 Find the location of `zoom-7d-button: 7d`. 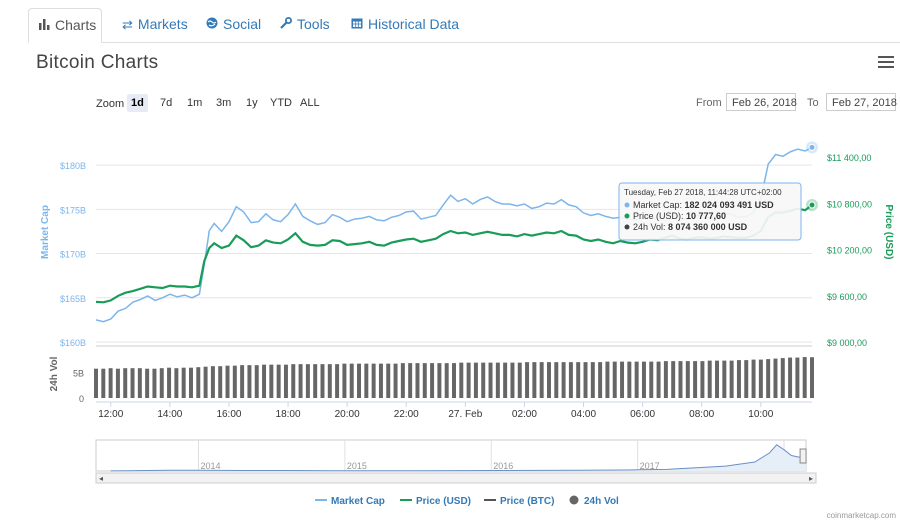

zoom-7d-button: 7d is located at coordinates (166, 103).